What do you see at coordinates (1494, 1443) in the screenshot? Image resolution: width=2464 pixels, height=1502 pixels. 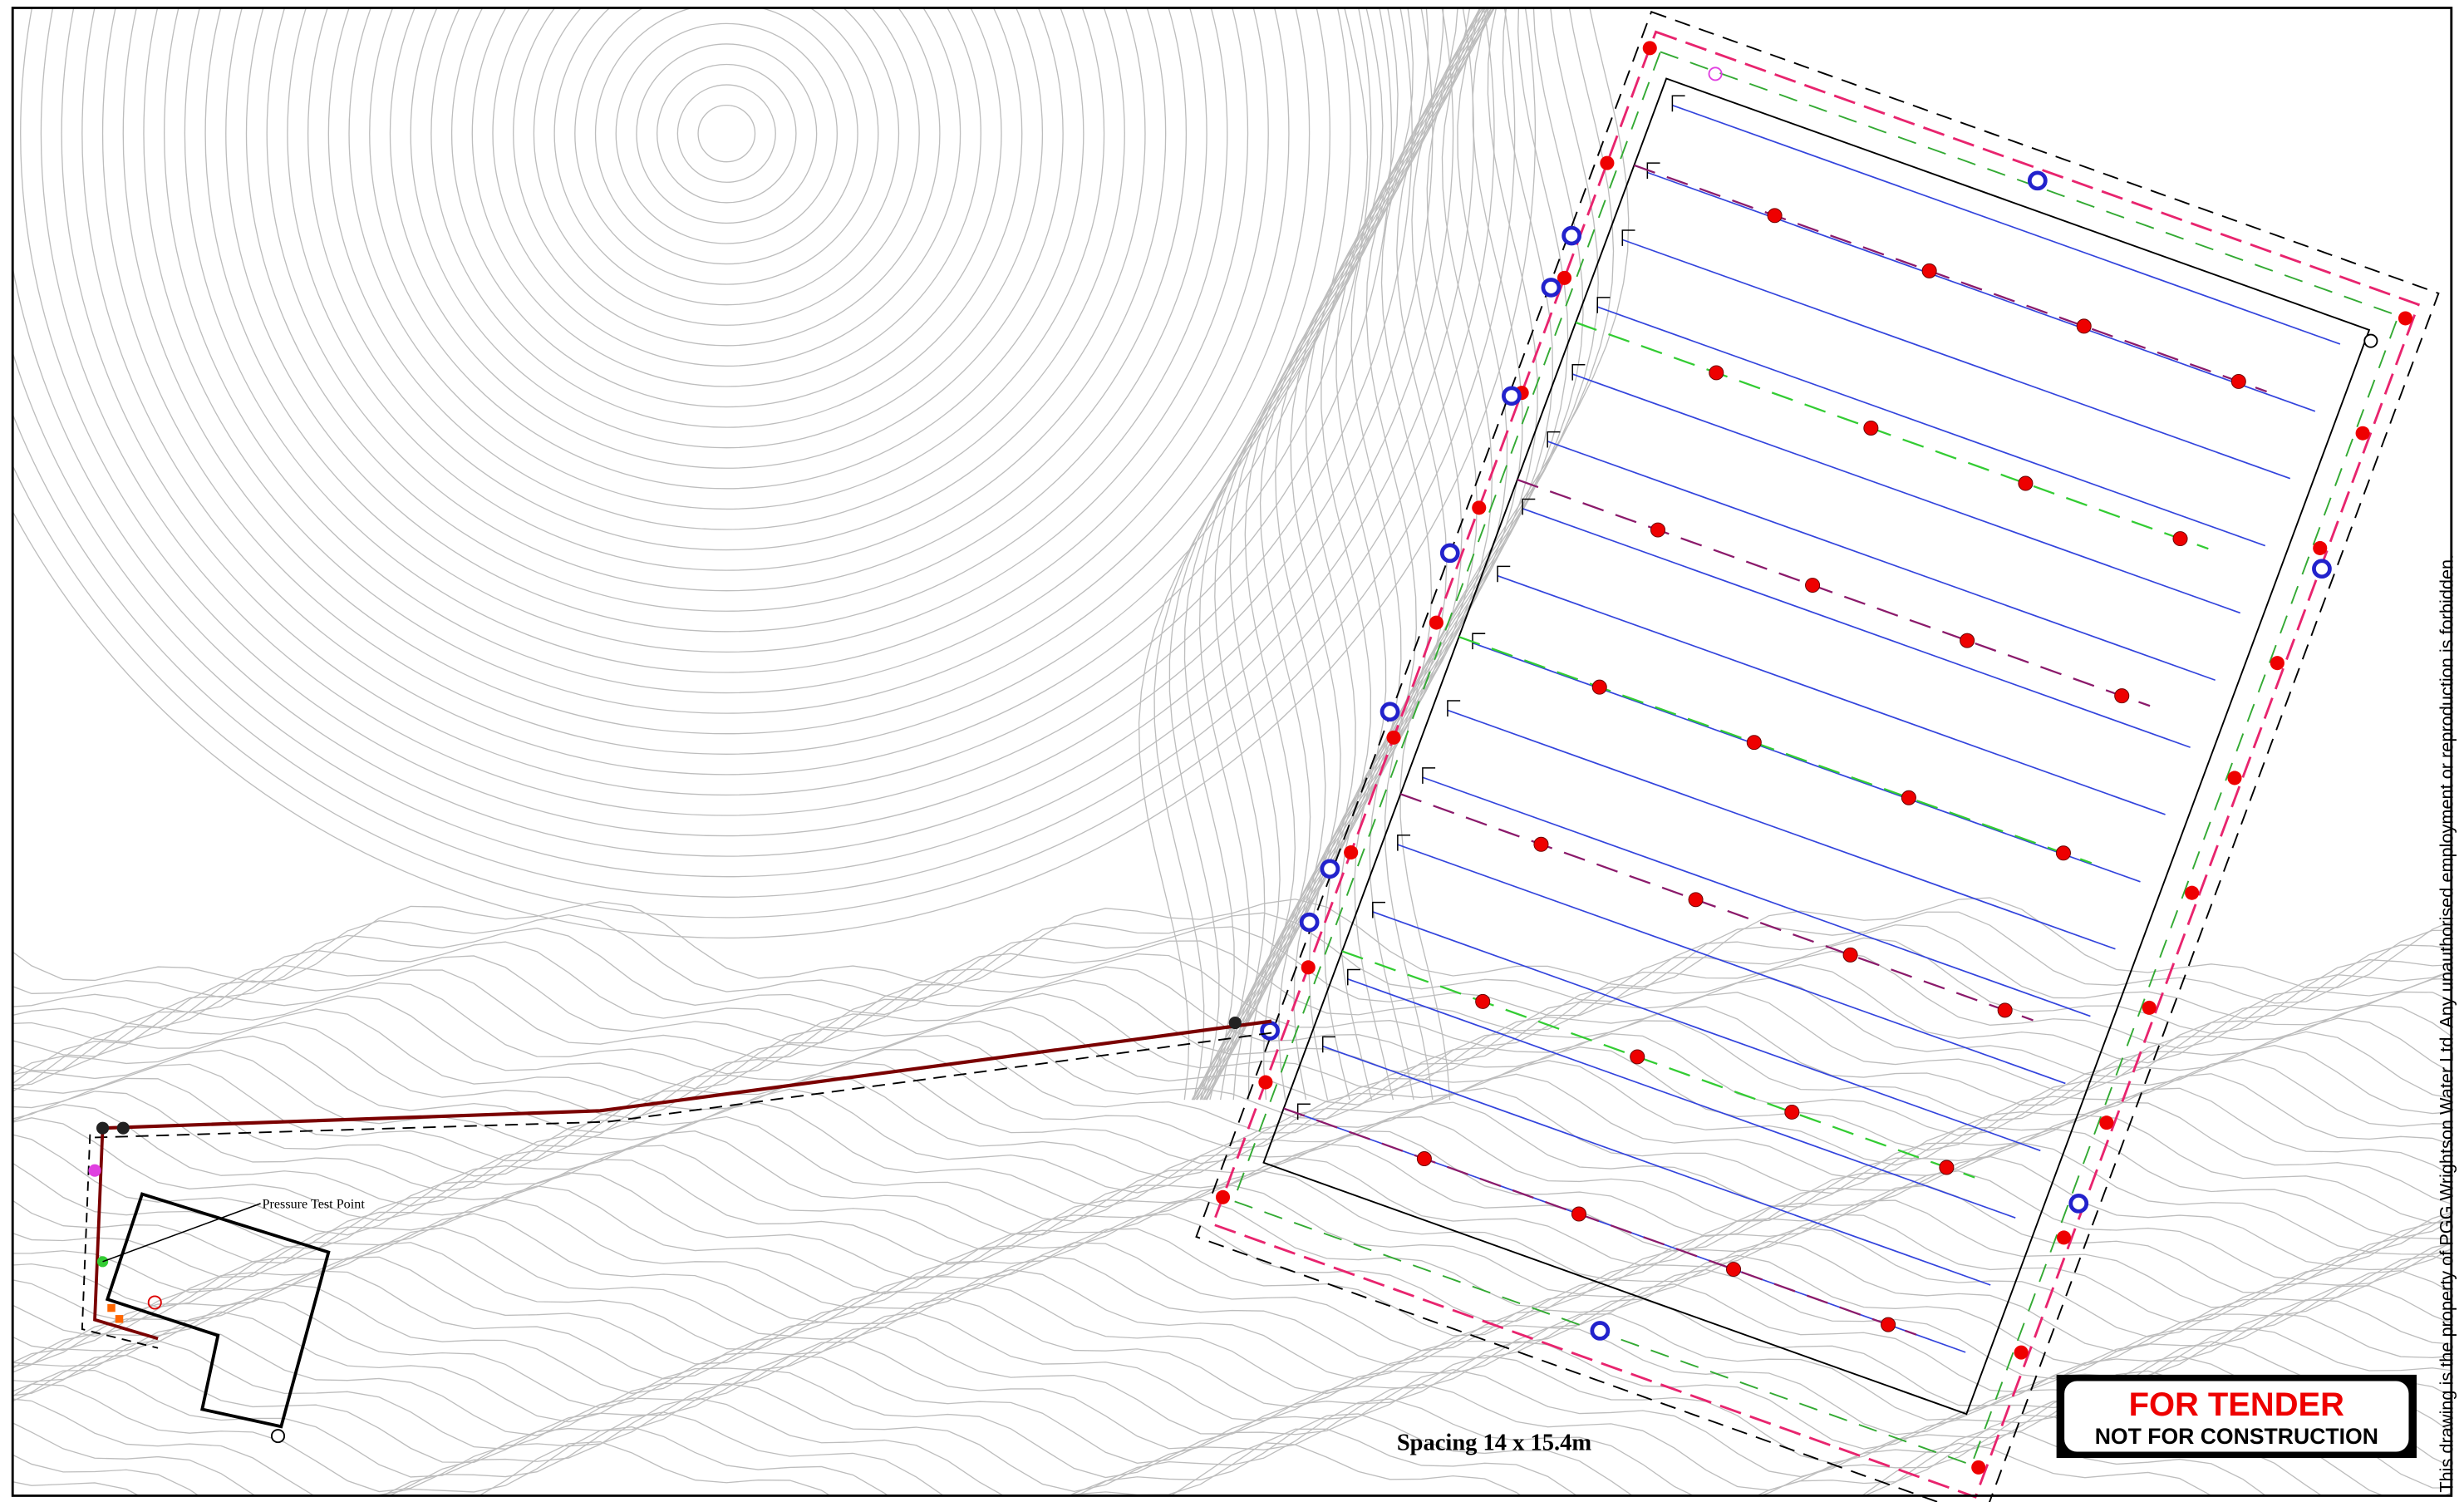 I see `label: Spacing 14 x 15.4m` at bounding box center [1494, 1443].